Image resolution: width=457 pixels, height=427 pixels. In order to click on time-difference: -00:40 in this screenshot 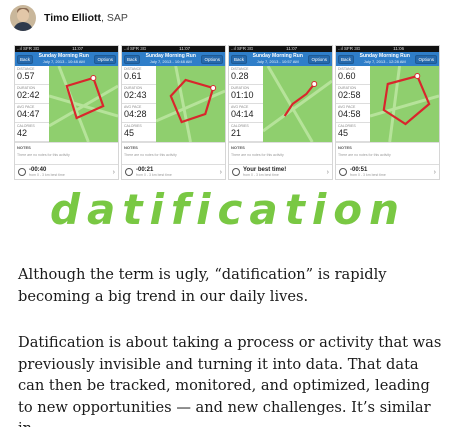, I will do `click(38, 170)`.